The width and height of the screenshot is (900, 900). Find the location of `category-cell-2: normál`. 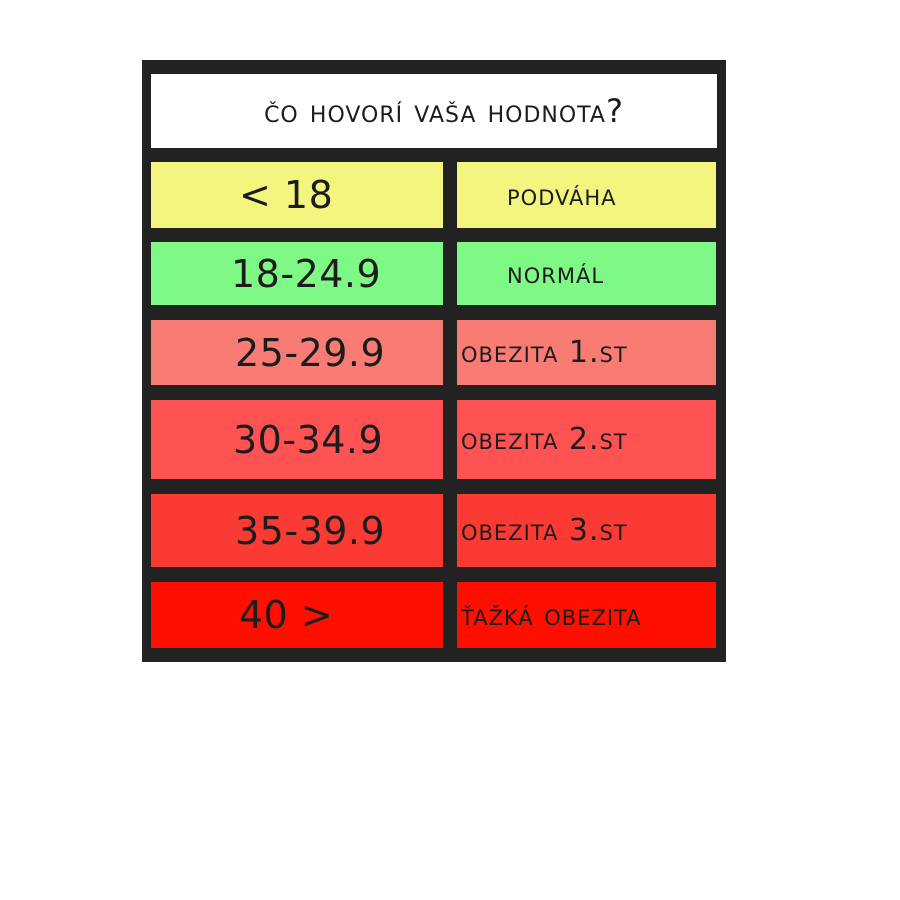

category-cell-2: normál is located at coordinates (586, 273).